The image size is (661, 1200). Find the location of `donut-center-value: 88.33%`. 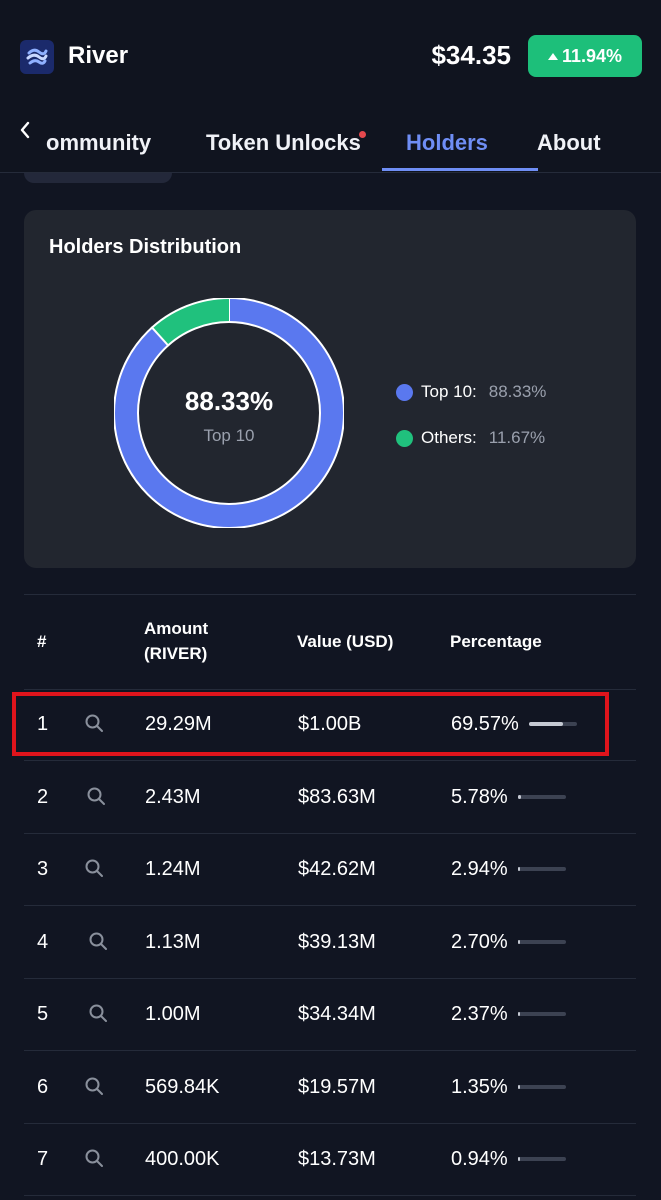

donut-center-value: 88.33% is located at coordinates (229, 401).